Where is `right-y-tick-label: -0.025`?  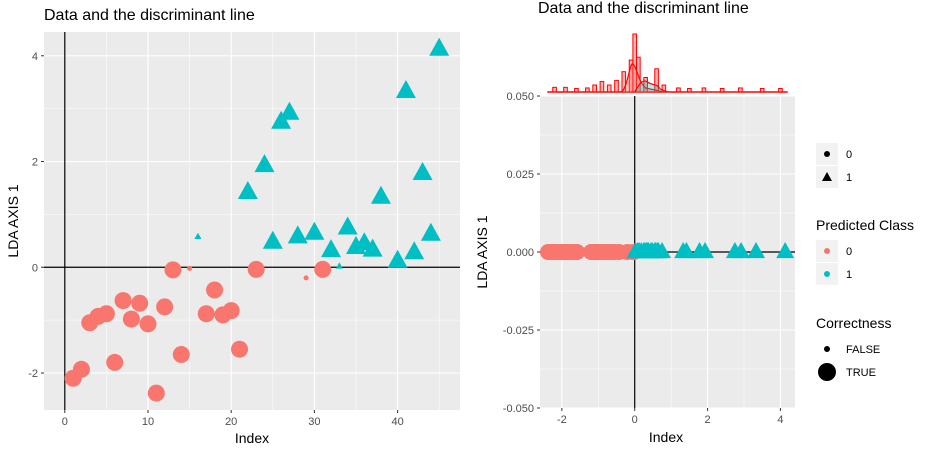
right-y-tick-label: -0.025 is located at coordinates (518, 331).